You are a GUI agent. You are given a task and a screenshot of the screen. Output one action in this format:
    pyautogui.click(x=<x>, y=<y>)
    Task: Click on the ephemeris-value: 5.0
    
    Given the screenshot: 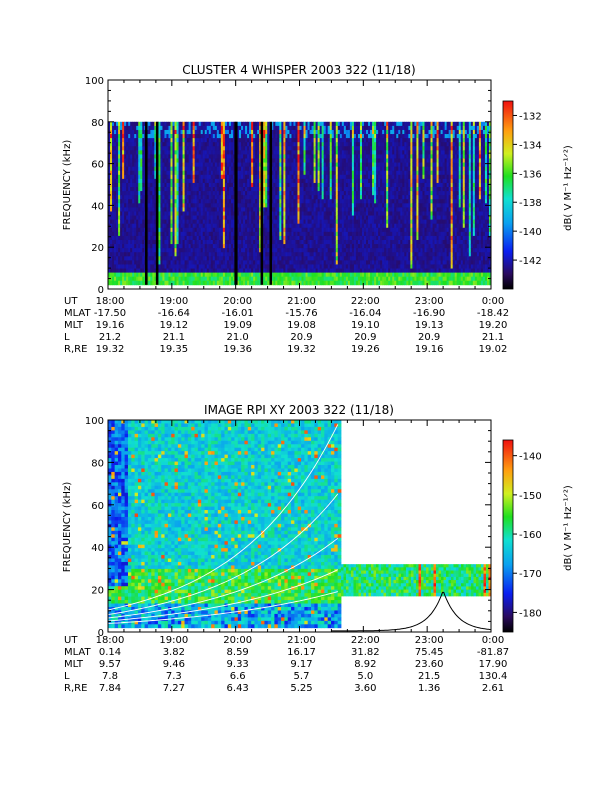 What is the action you would take?
    pyautogui.click(x=365, y=676)
    